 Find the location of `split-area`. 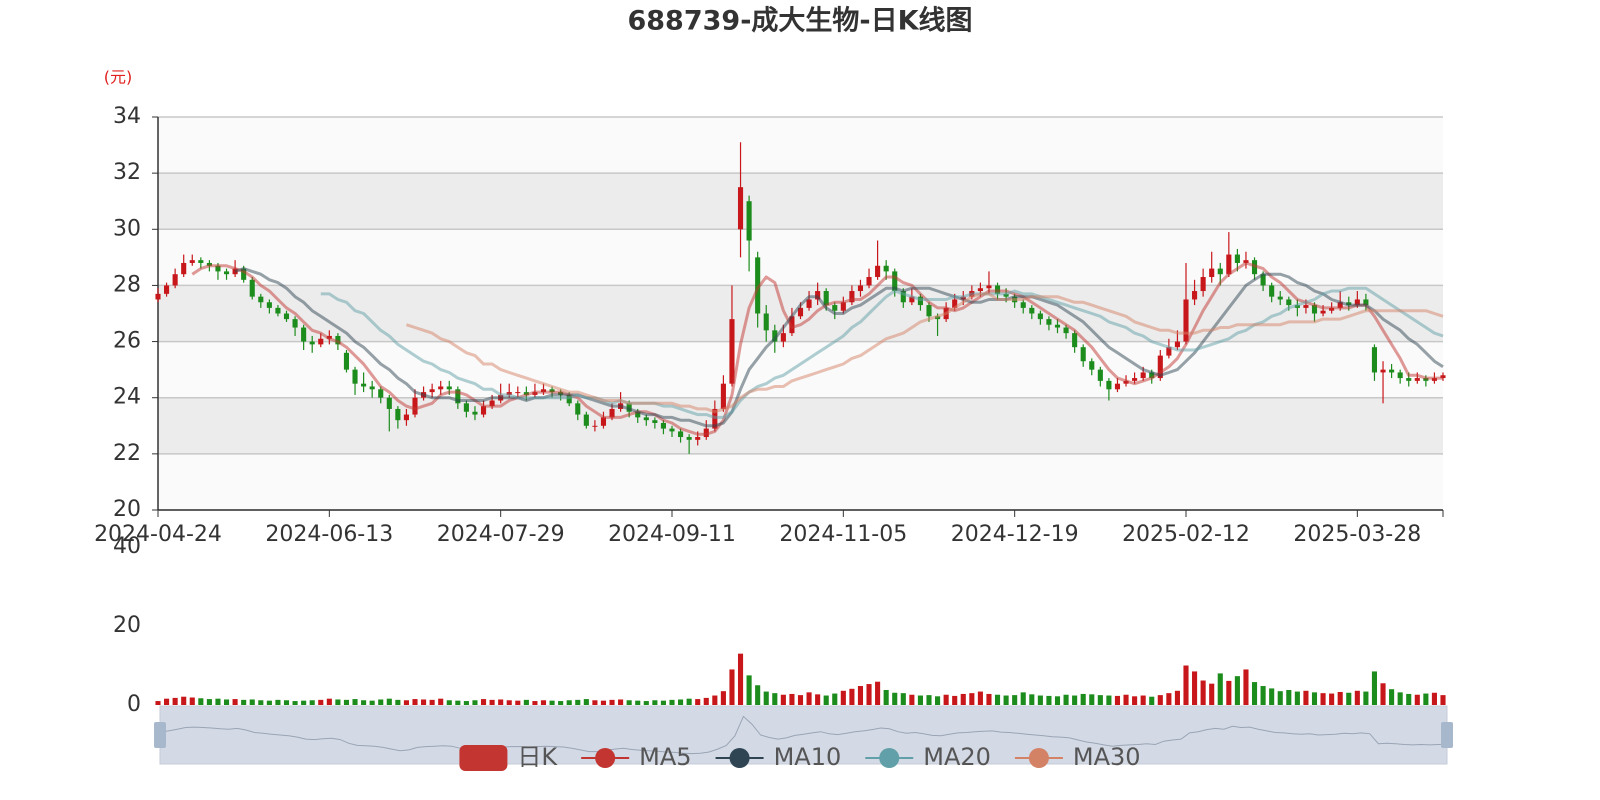

split-area is located at coordinates (800, 201).